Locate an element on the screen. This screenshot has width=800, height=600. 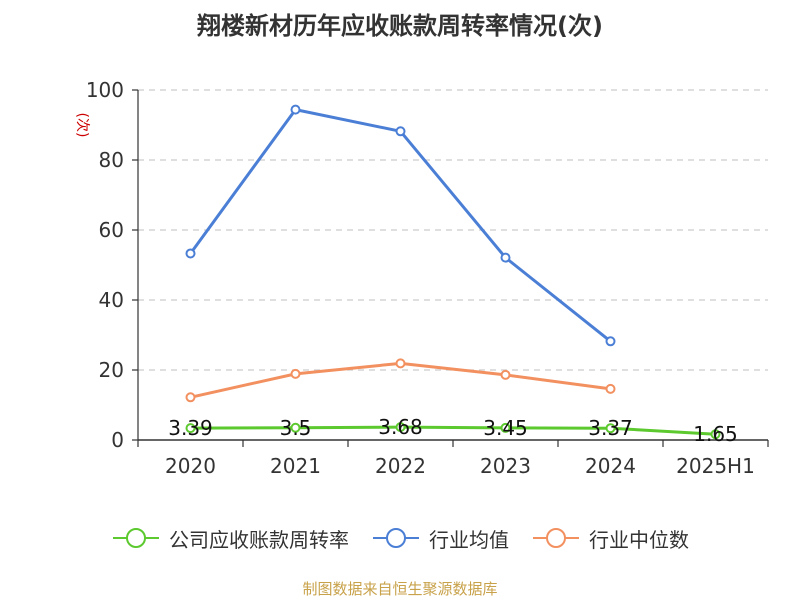
y-tick-label: 40 is located at coordinates (111, 300).